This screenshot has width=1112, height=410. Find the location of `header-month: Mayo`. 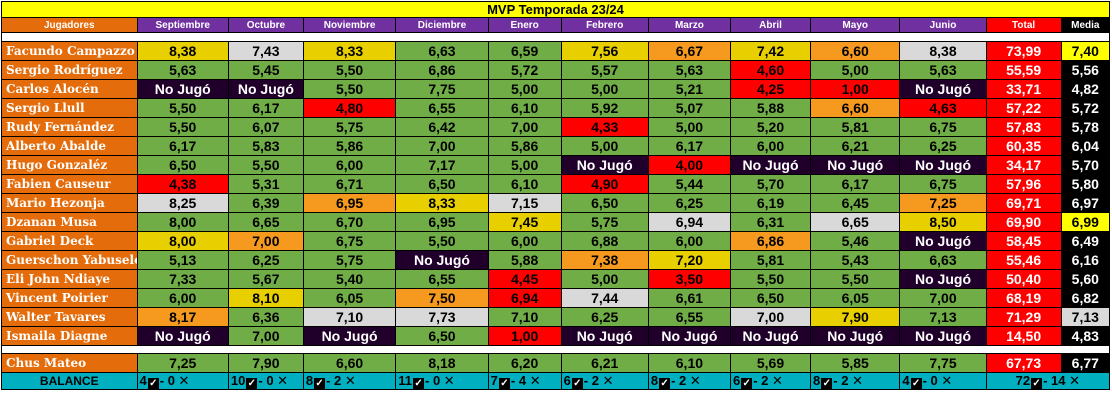

header-month: Mayo is located at coordinates (855, 25).